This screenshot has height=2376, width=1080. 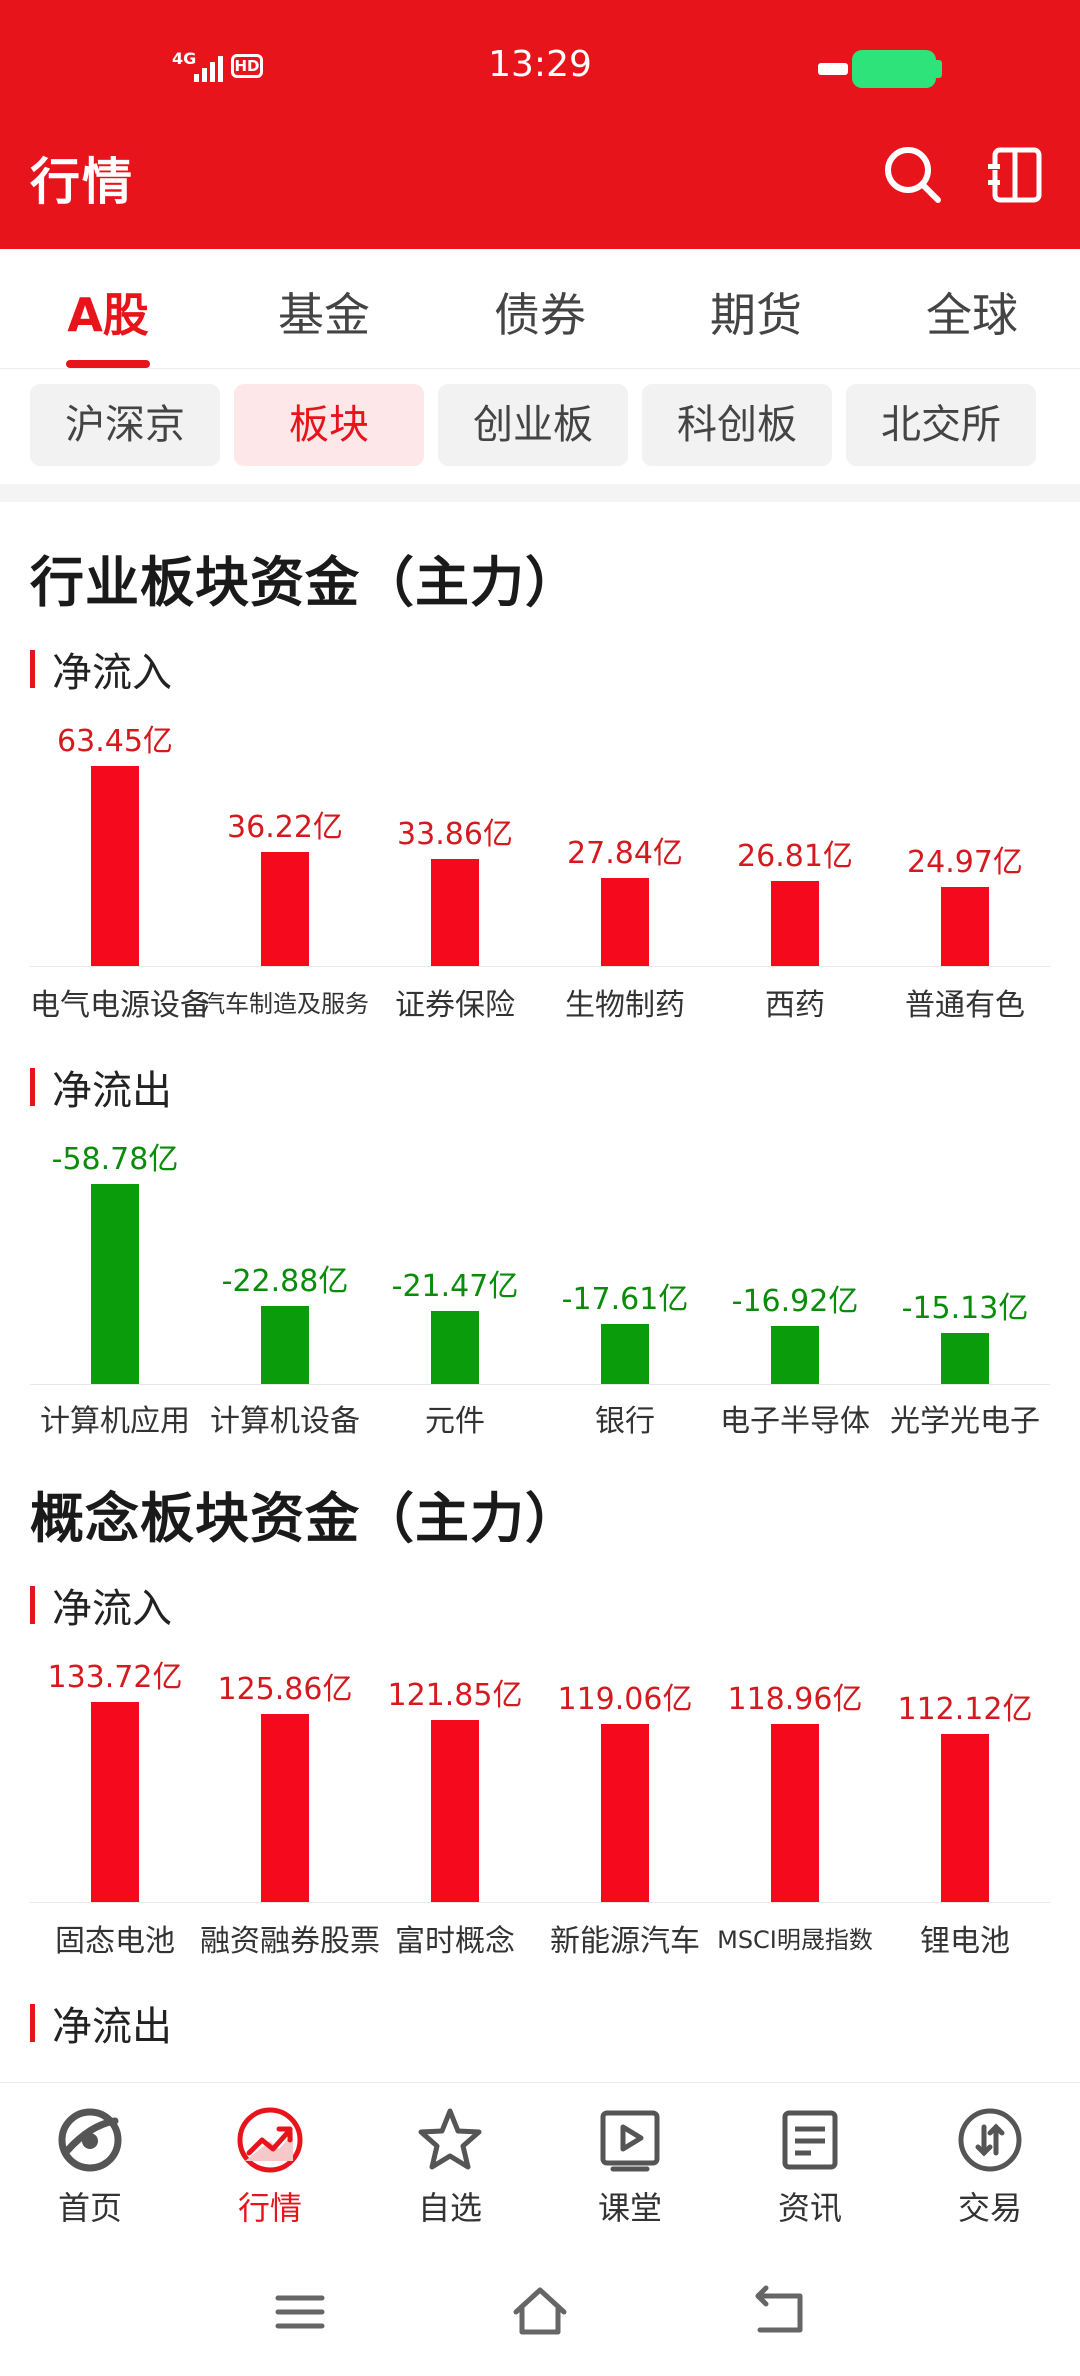 What do you see at coordinates (455, 834) in the screenshot?
I see `bar-value-label: 33.86亿` at bounding box center [455, 834].